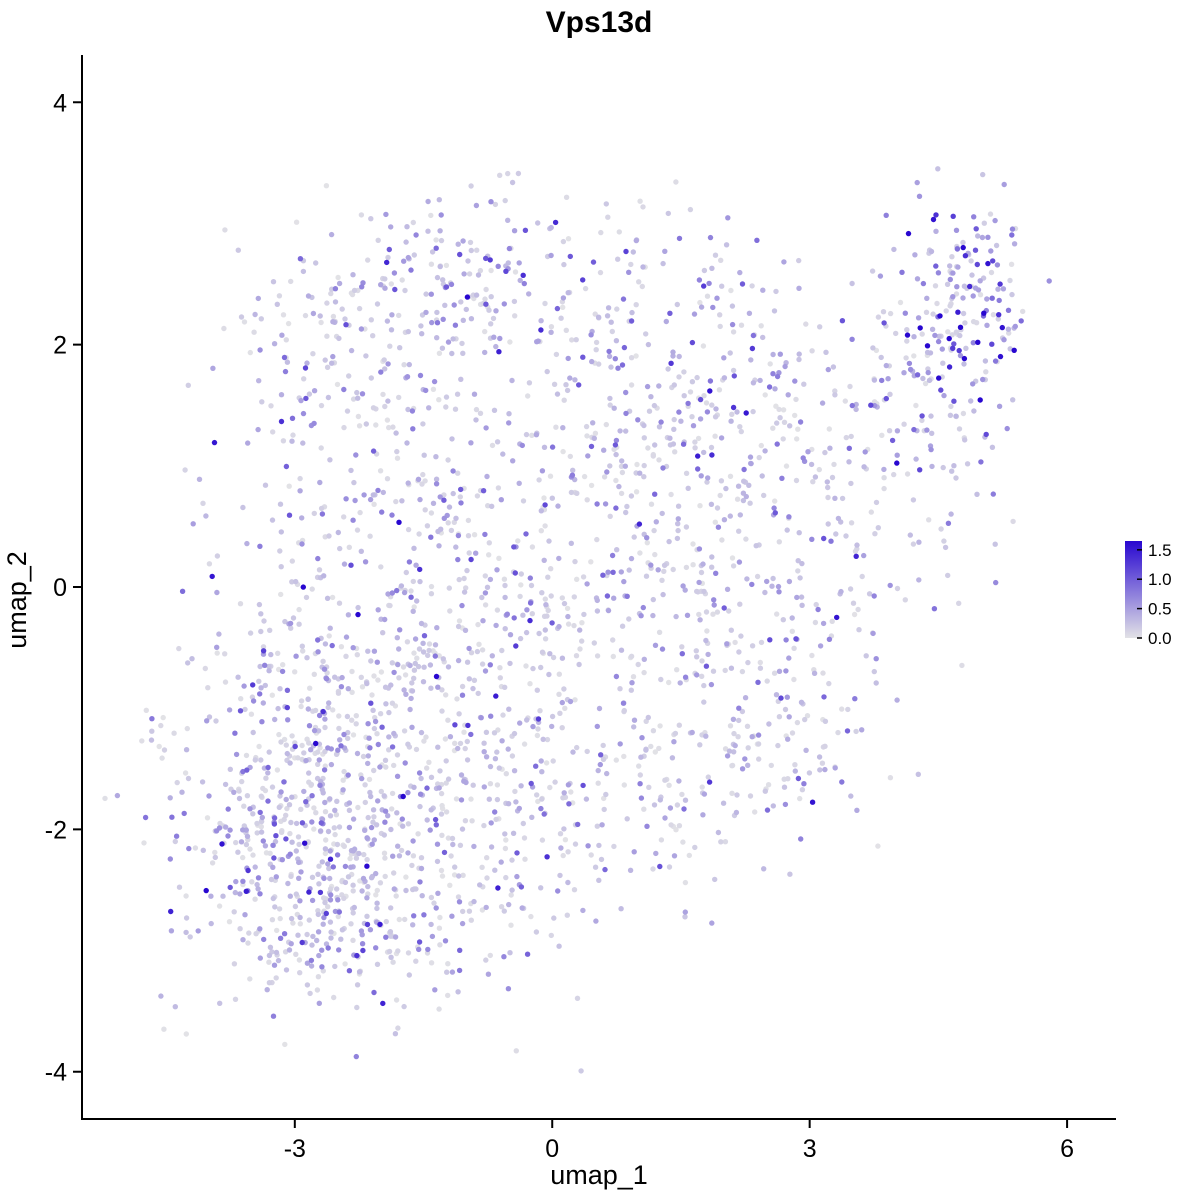 This screenshot has height=1200, width=1200. Describe the element at coordinates (17, 600) in the screenshot. I see `y-axis-label: umap_2` at that location.